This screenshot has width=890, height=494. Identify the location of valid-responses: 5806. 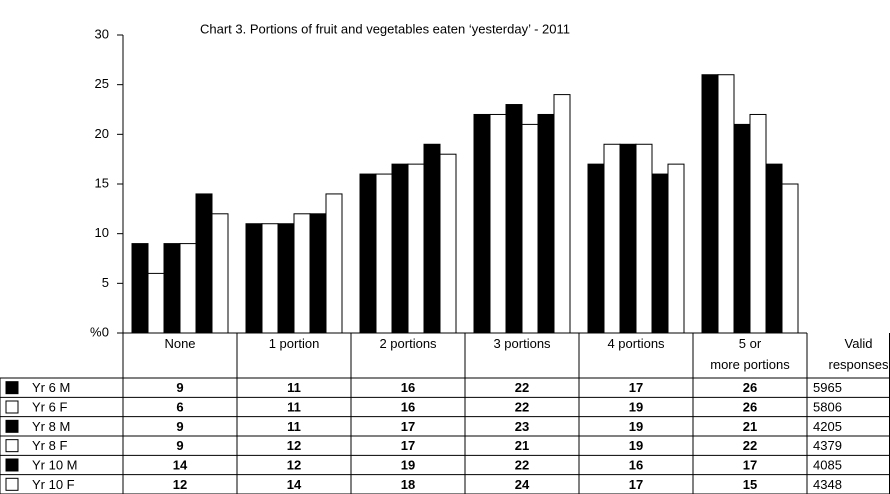
(827, 406).